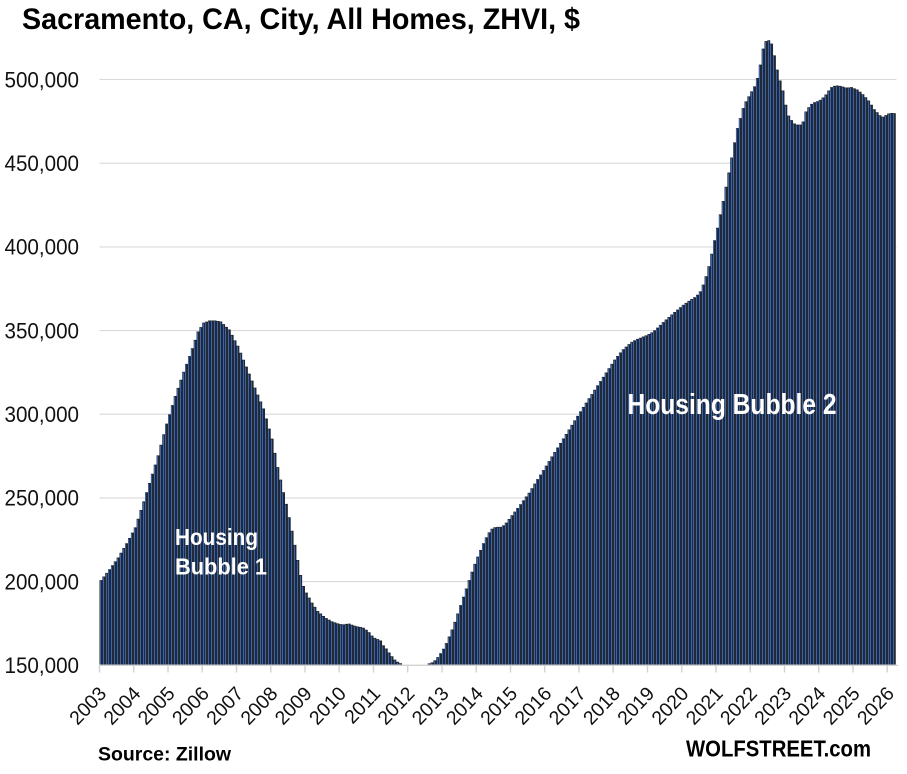  I want to click on svg-text: 500,000, so click(42, 79).